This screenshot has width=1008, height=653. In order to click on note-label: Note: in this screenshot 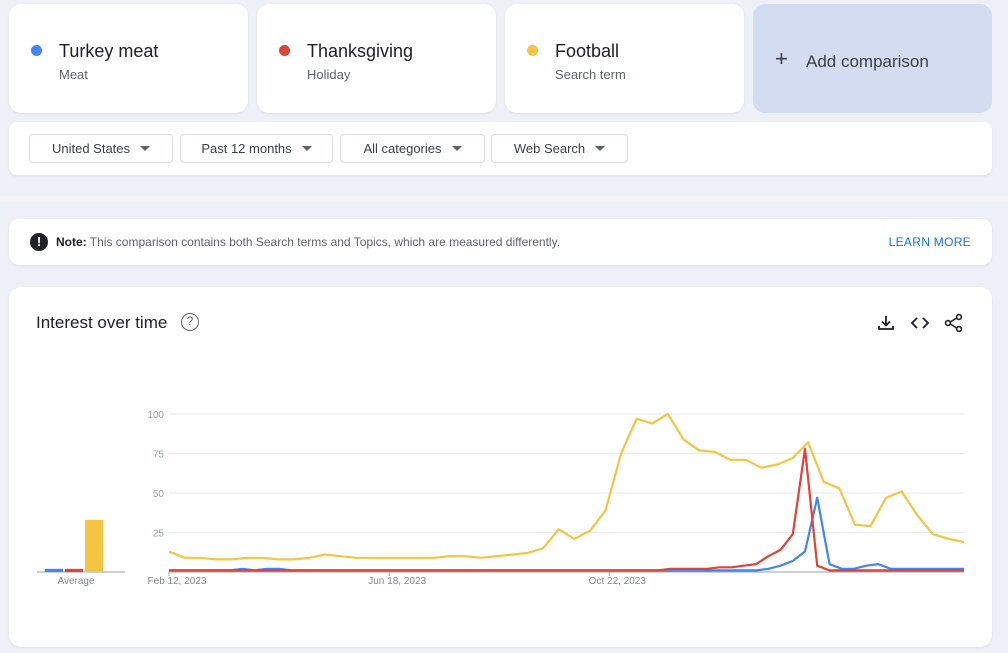, I will do `click(71, 242)`.